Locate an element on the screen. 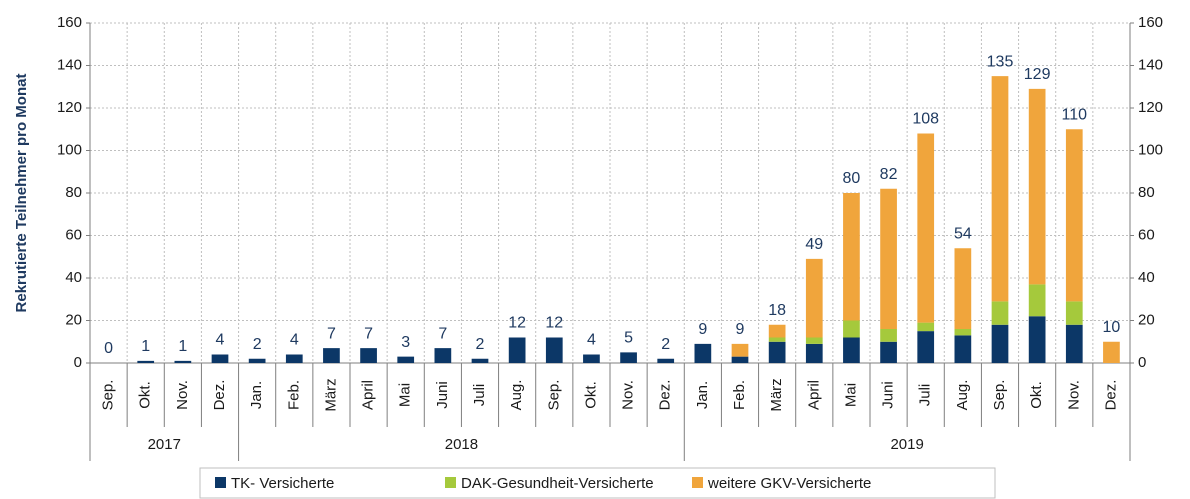  total-label: 3 is located at coordinates (405, 342).